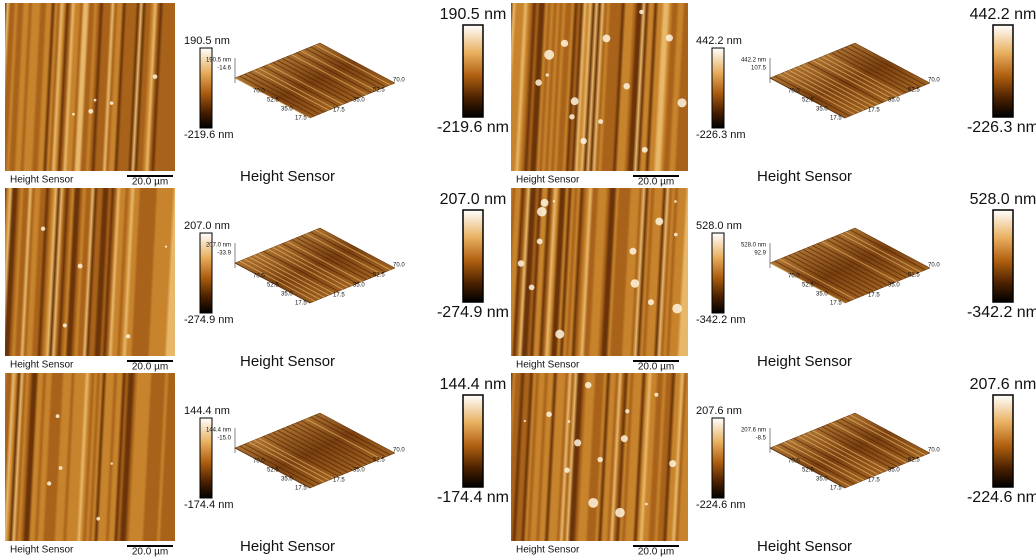  What do you see at coordinates (753, 431) in the screenshot?
I see `surface-z-max: 207.6 nm` at bounding box center [753, 431].